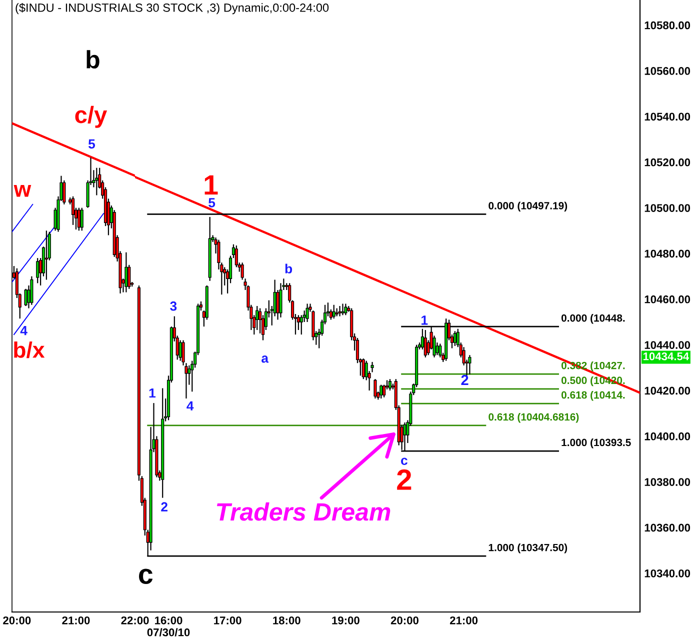 The width and height of the screenshot is (696, 644). What do you see at coordinates (23, 190) in the screenshot?
I see `annotation: w` at bounding box center [23, 190].